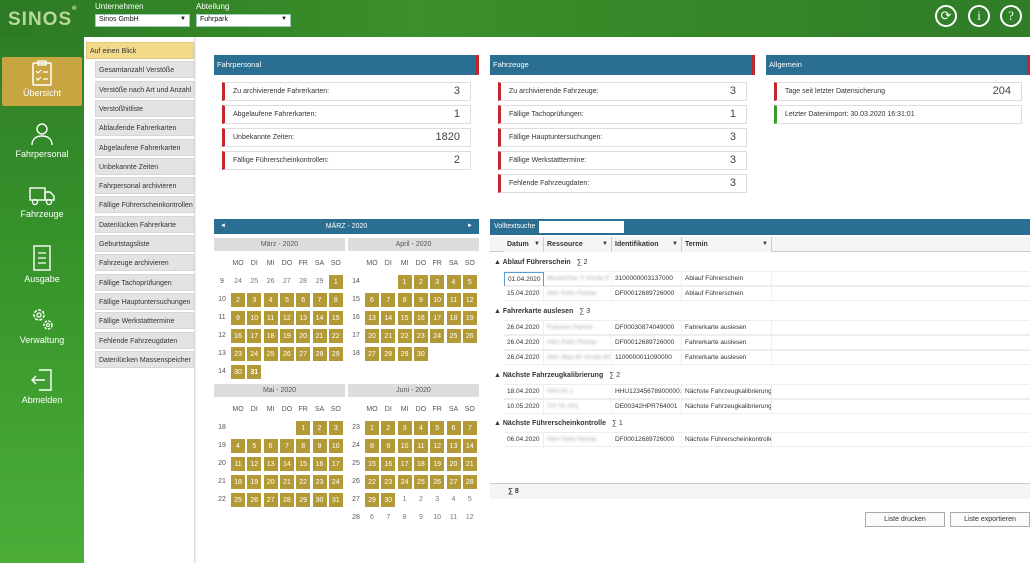 This screenshot has height=563, width=1030. What do you see at coordinates (144, 89) in the screenshot?
I see `submenu-item: Verstöße nach Art und Anzahl` at bounding box center [144, 89].